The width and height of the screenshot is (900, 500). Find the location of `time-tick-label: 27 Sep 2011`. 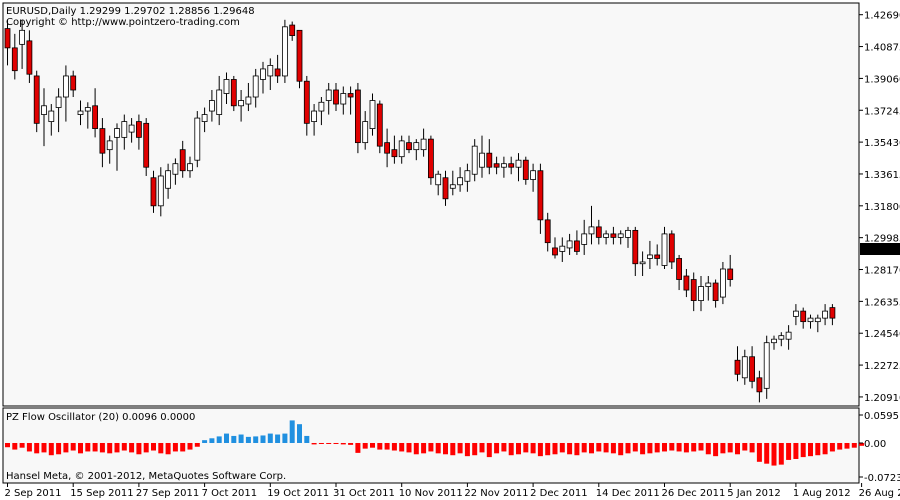

time-tick-label: 27 Sep 2011 is located at coordinates (167, 493).